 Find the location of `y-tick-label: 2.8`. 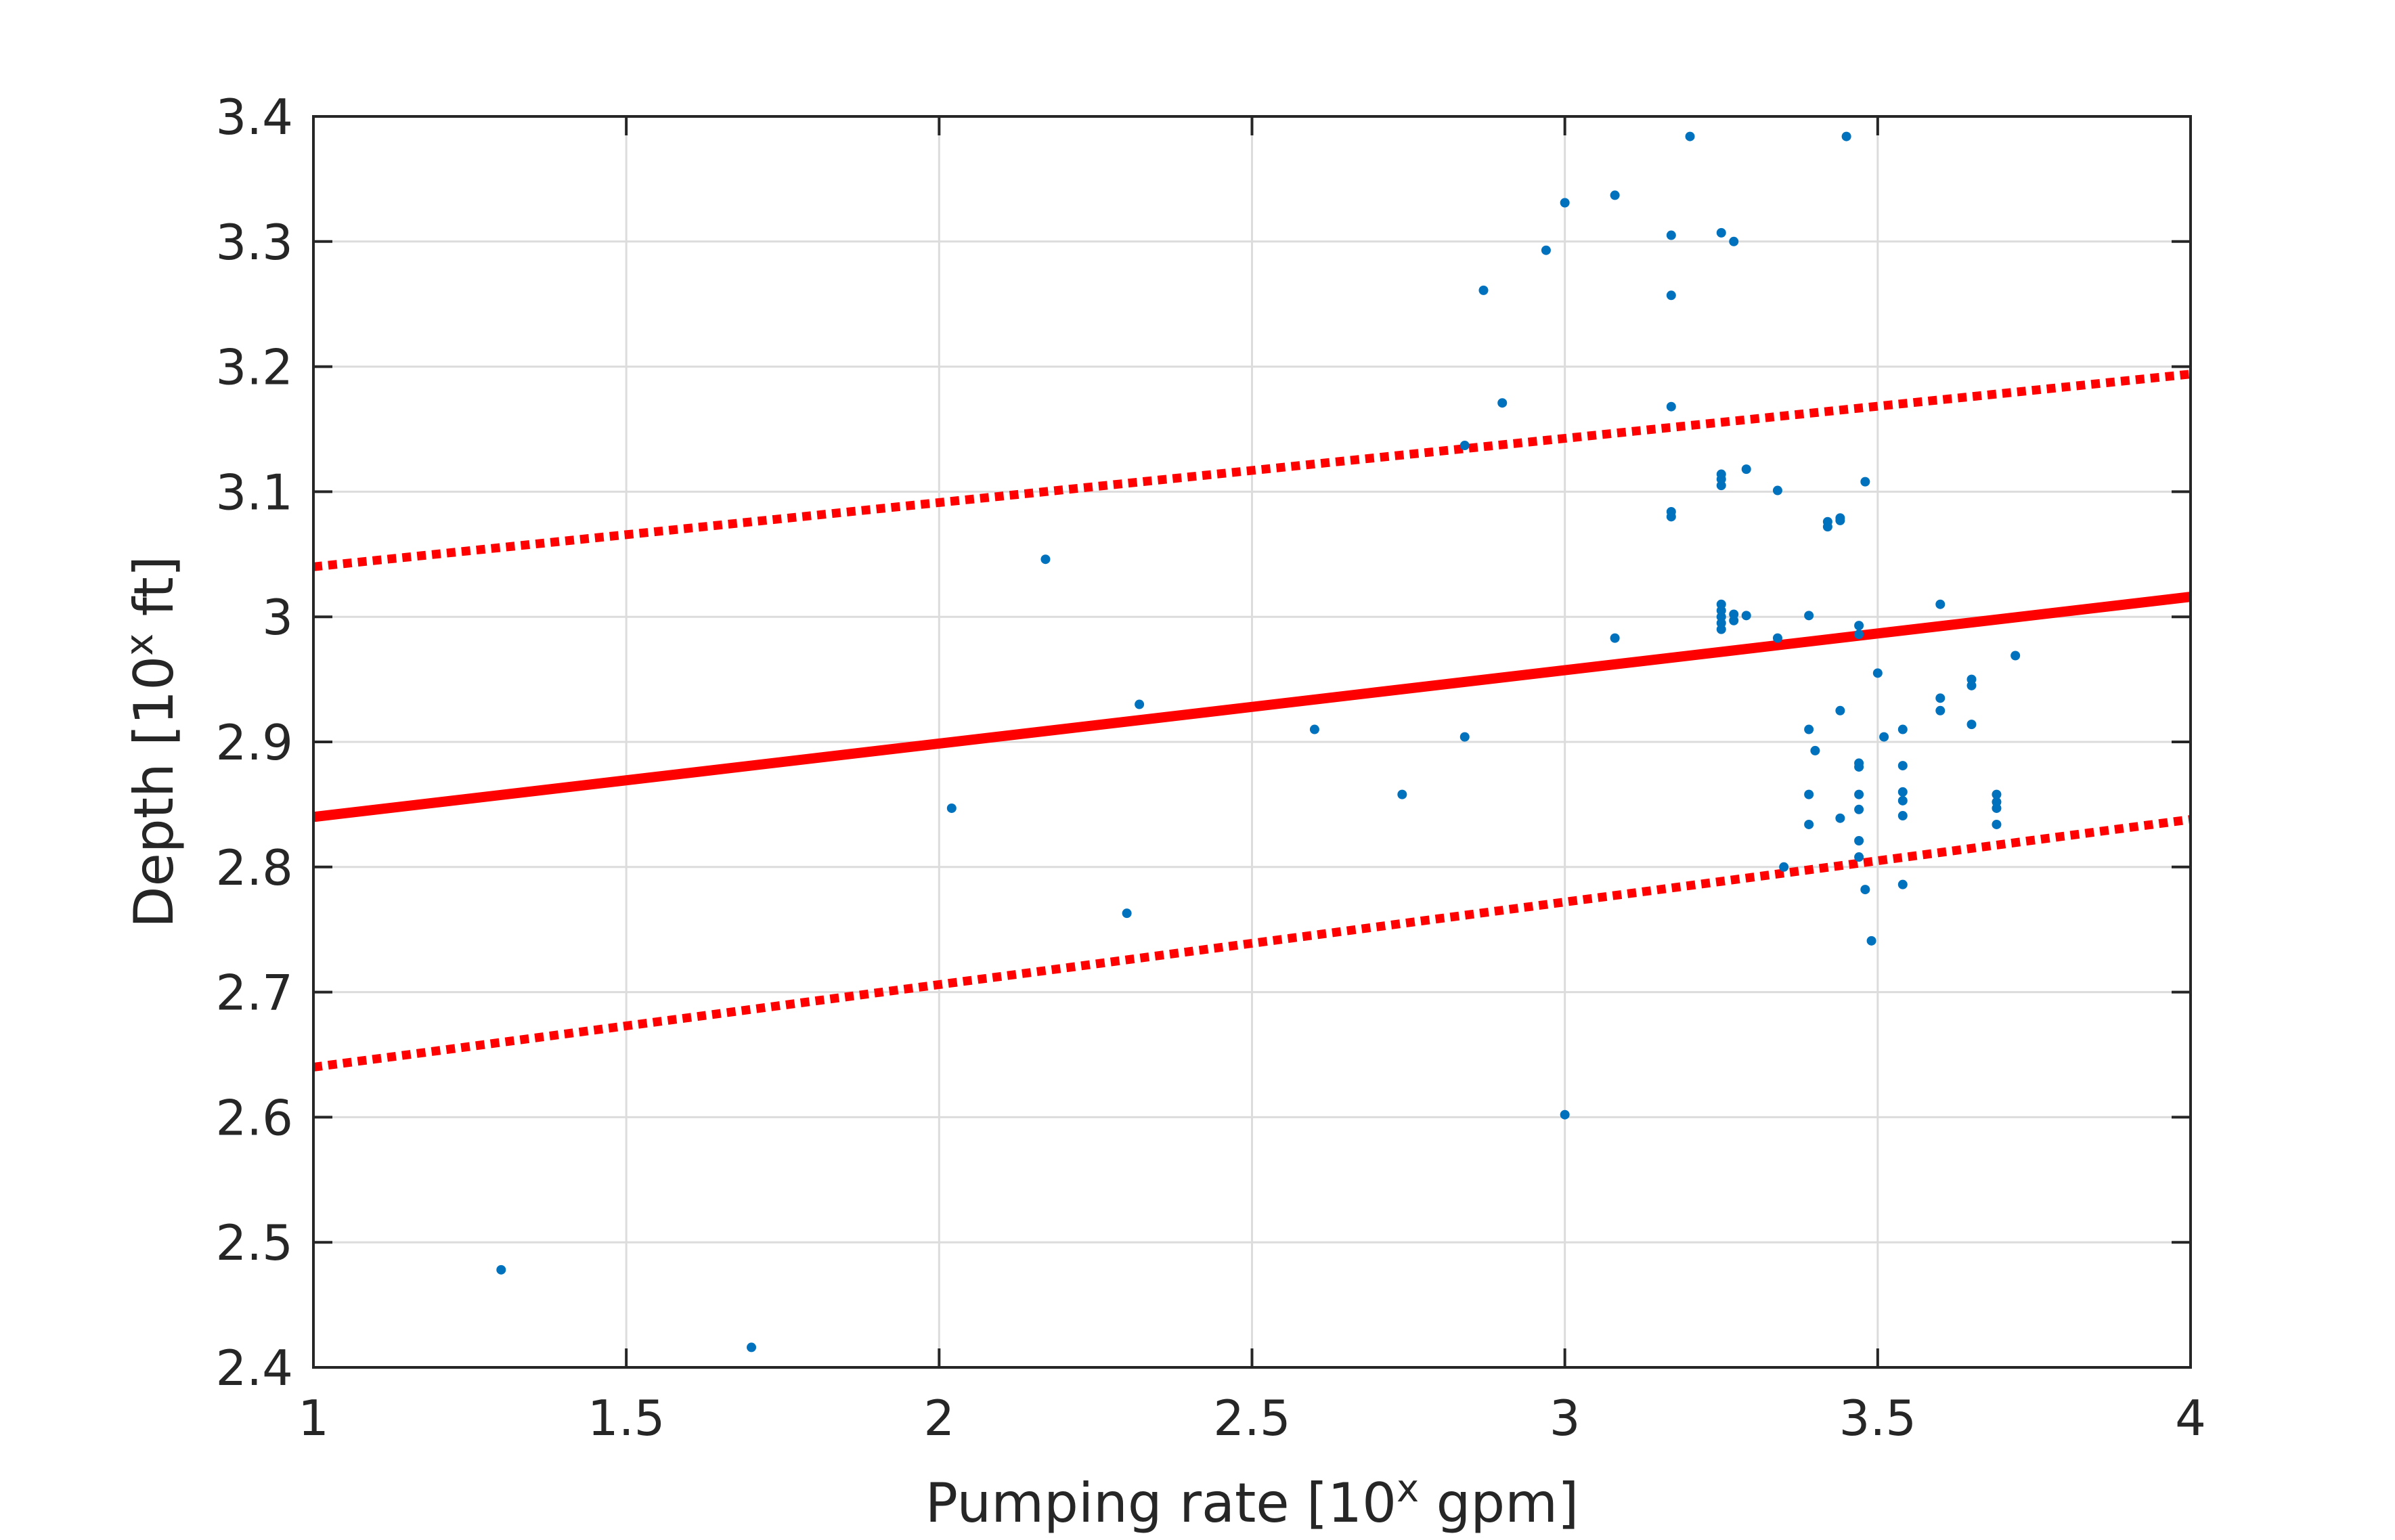

y-tick-label: 2.8 is located at coordinates (254, 868).